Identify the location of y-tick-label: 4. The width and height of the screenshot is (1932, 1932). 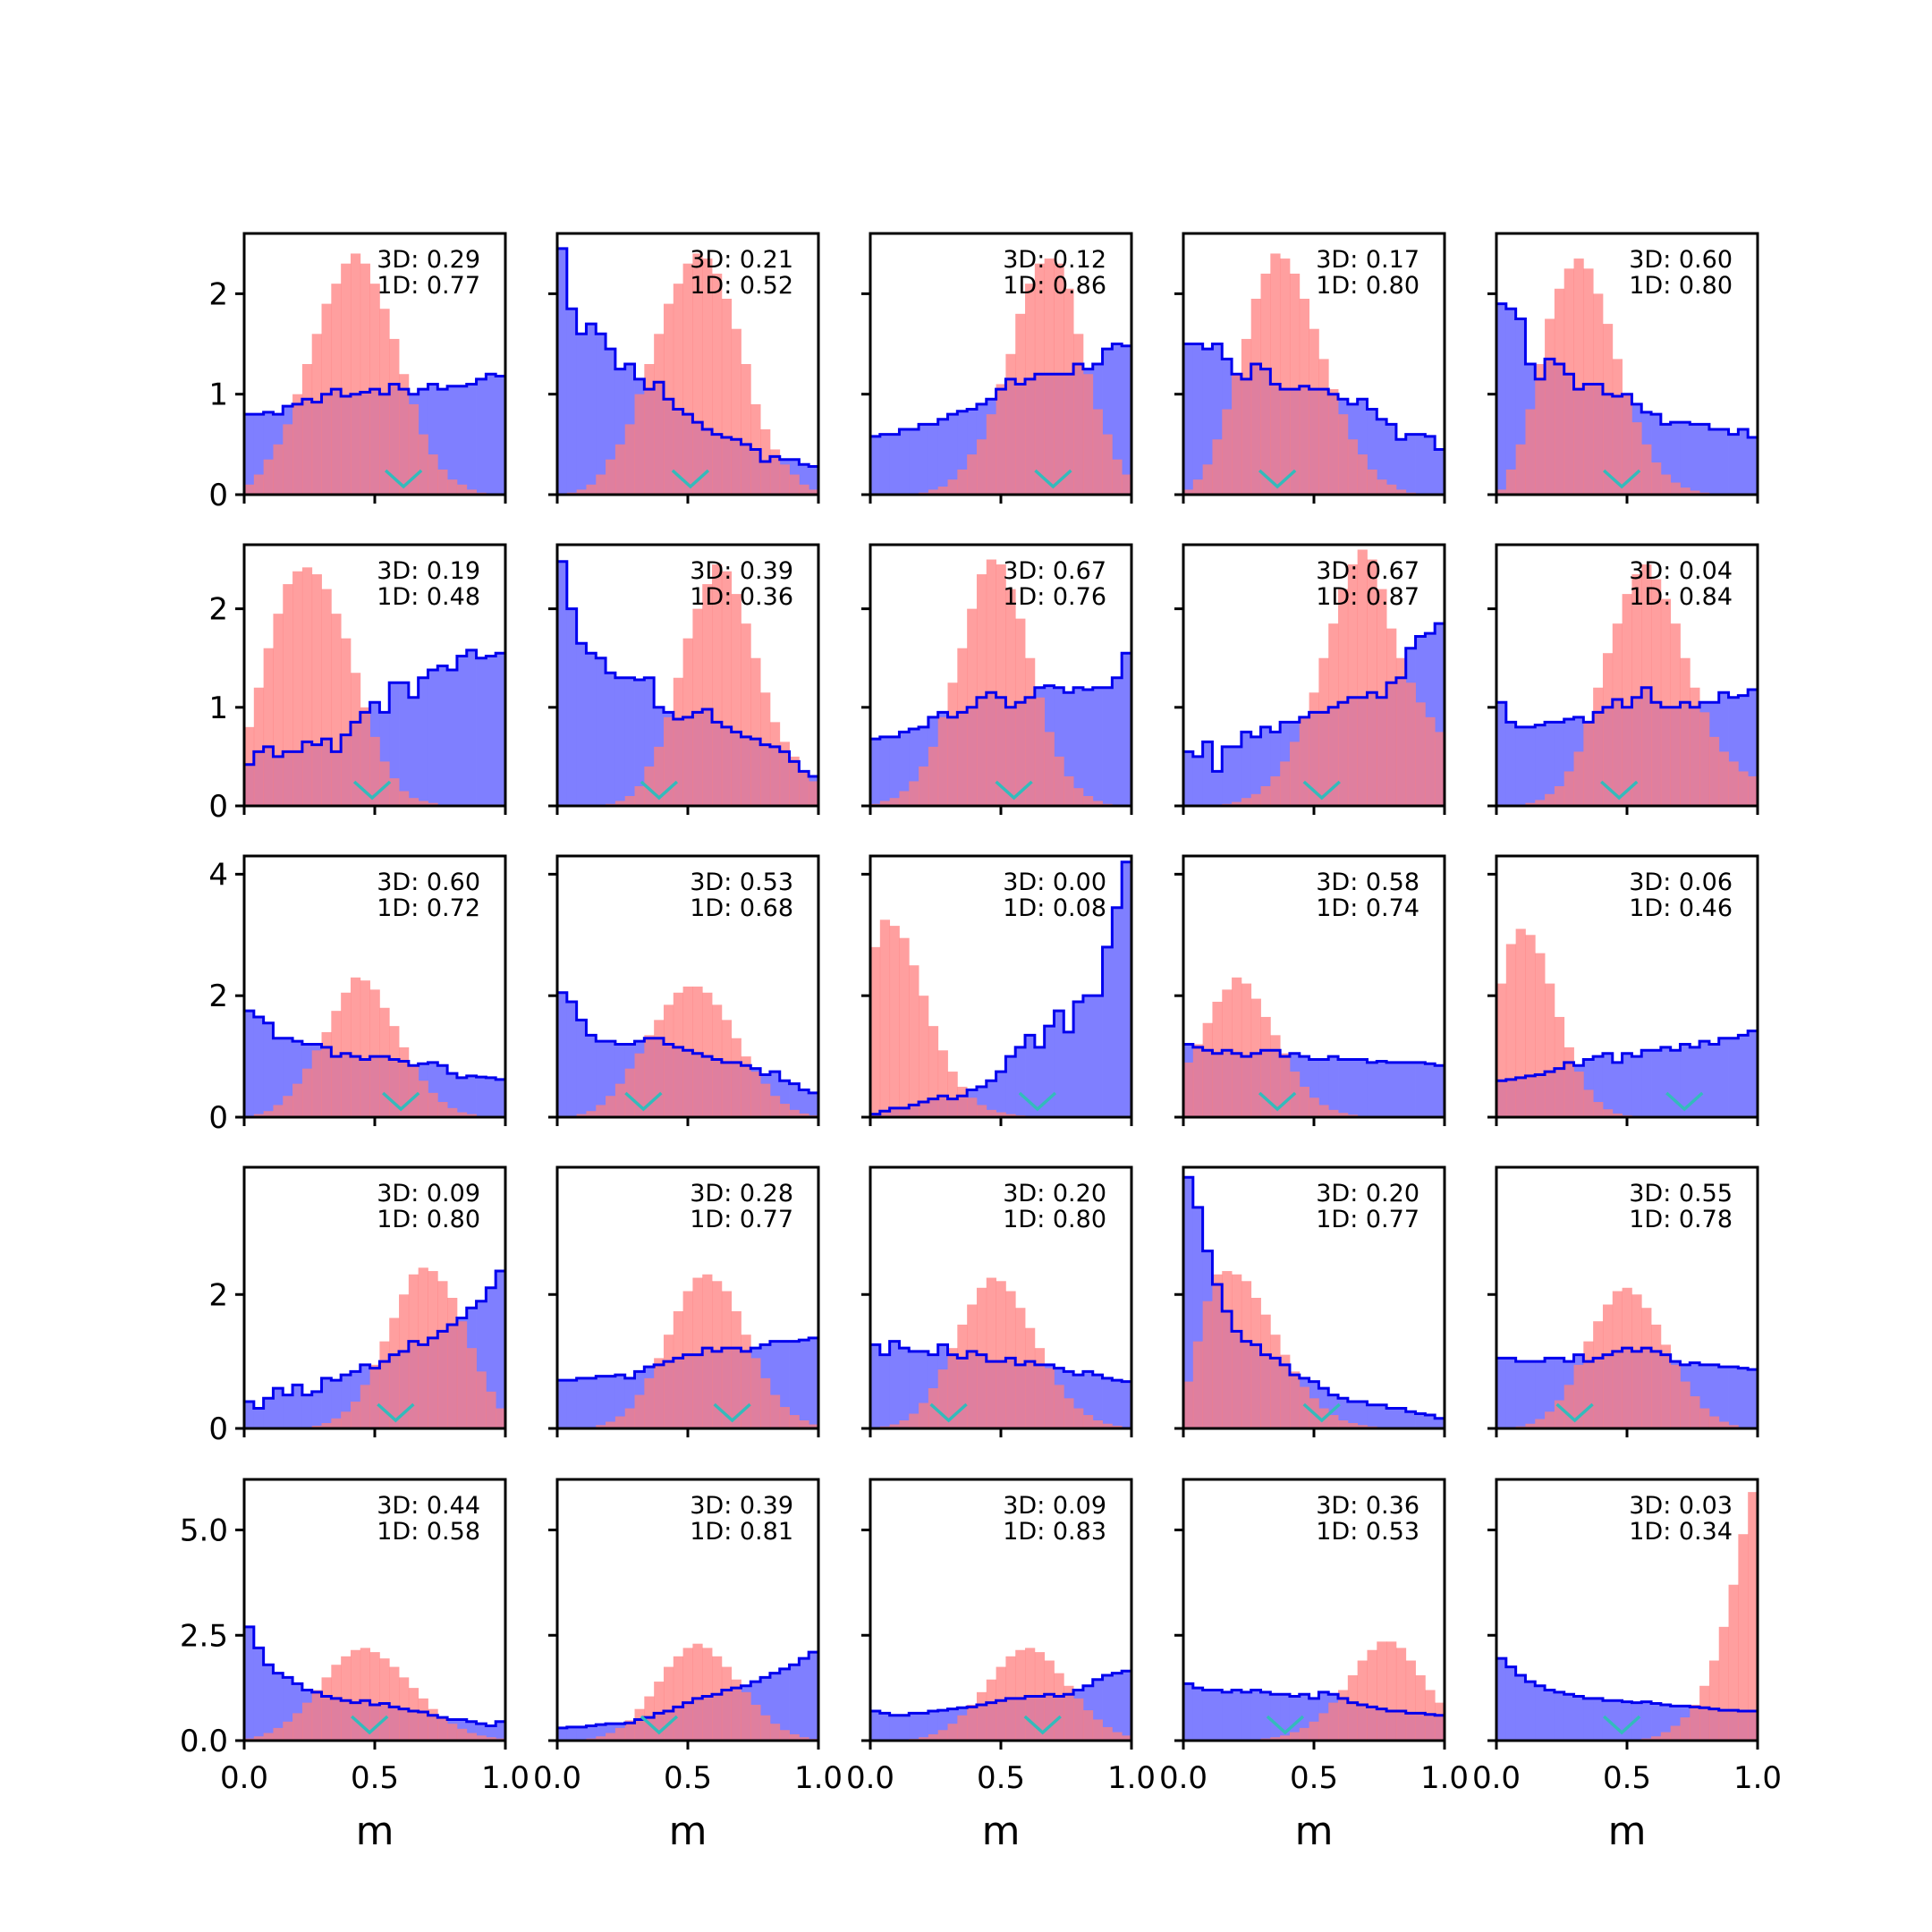
(218, 875).